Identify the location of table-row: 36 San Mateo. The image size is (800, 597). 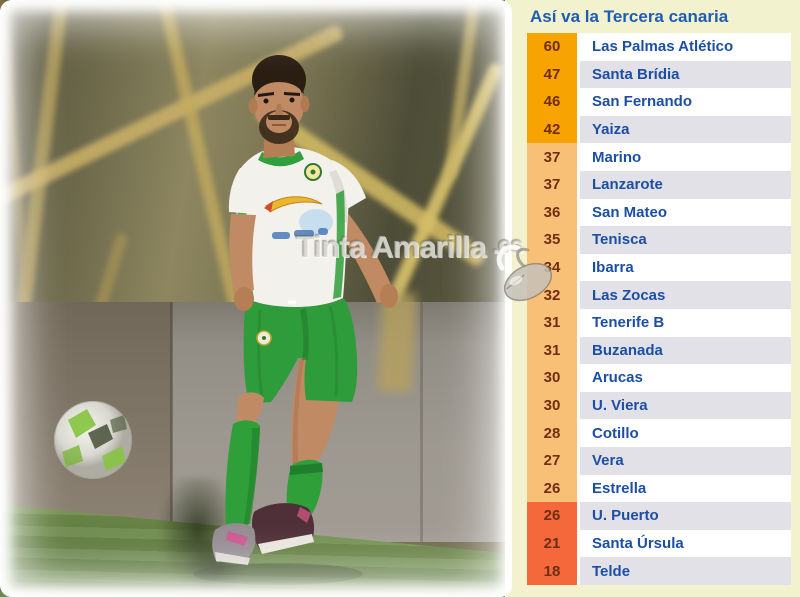
(659, 212).